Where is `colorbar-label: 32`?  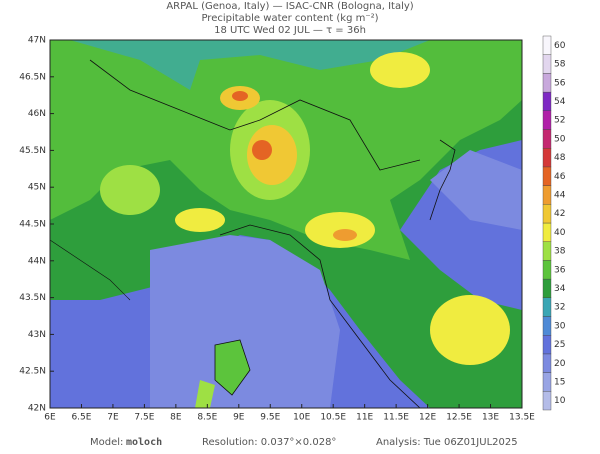 colorbar-label: 32 is located at coordinates (559, 308).